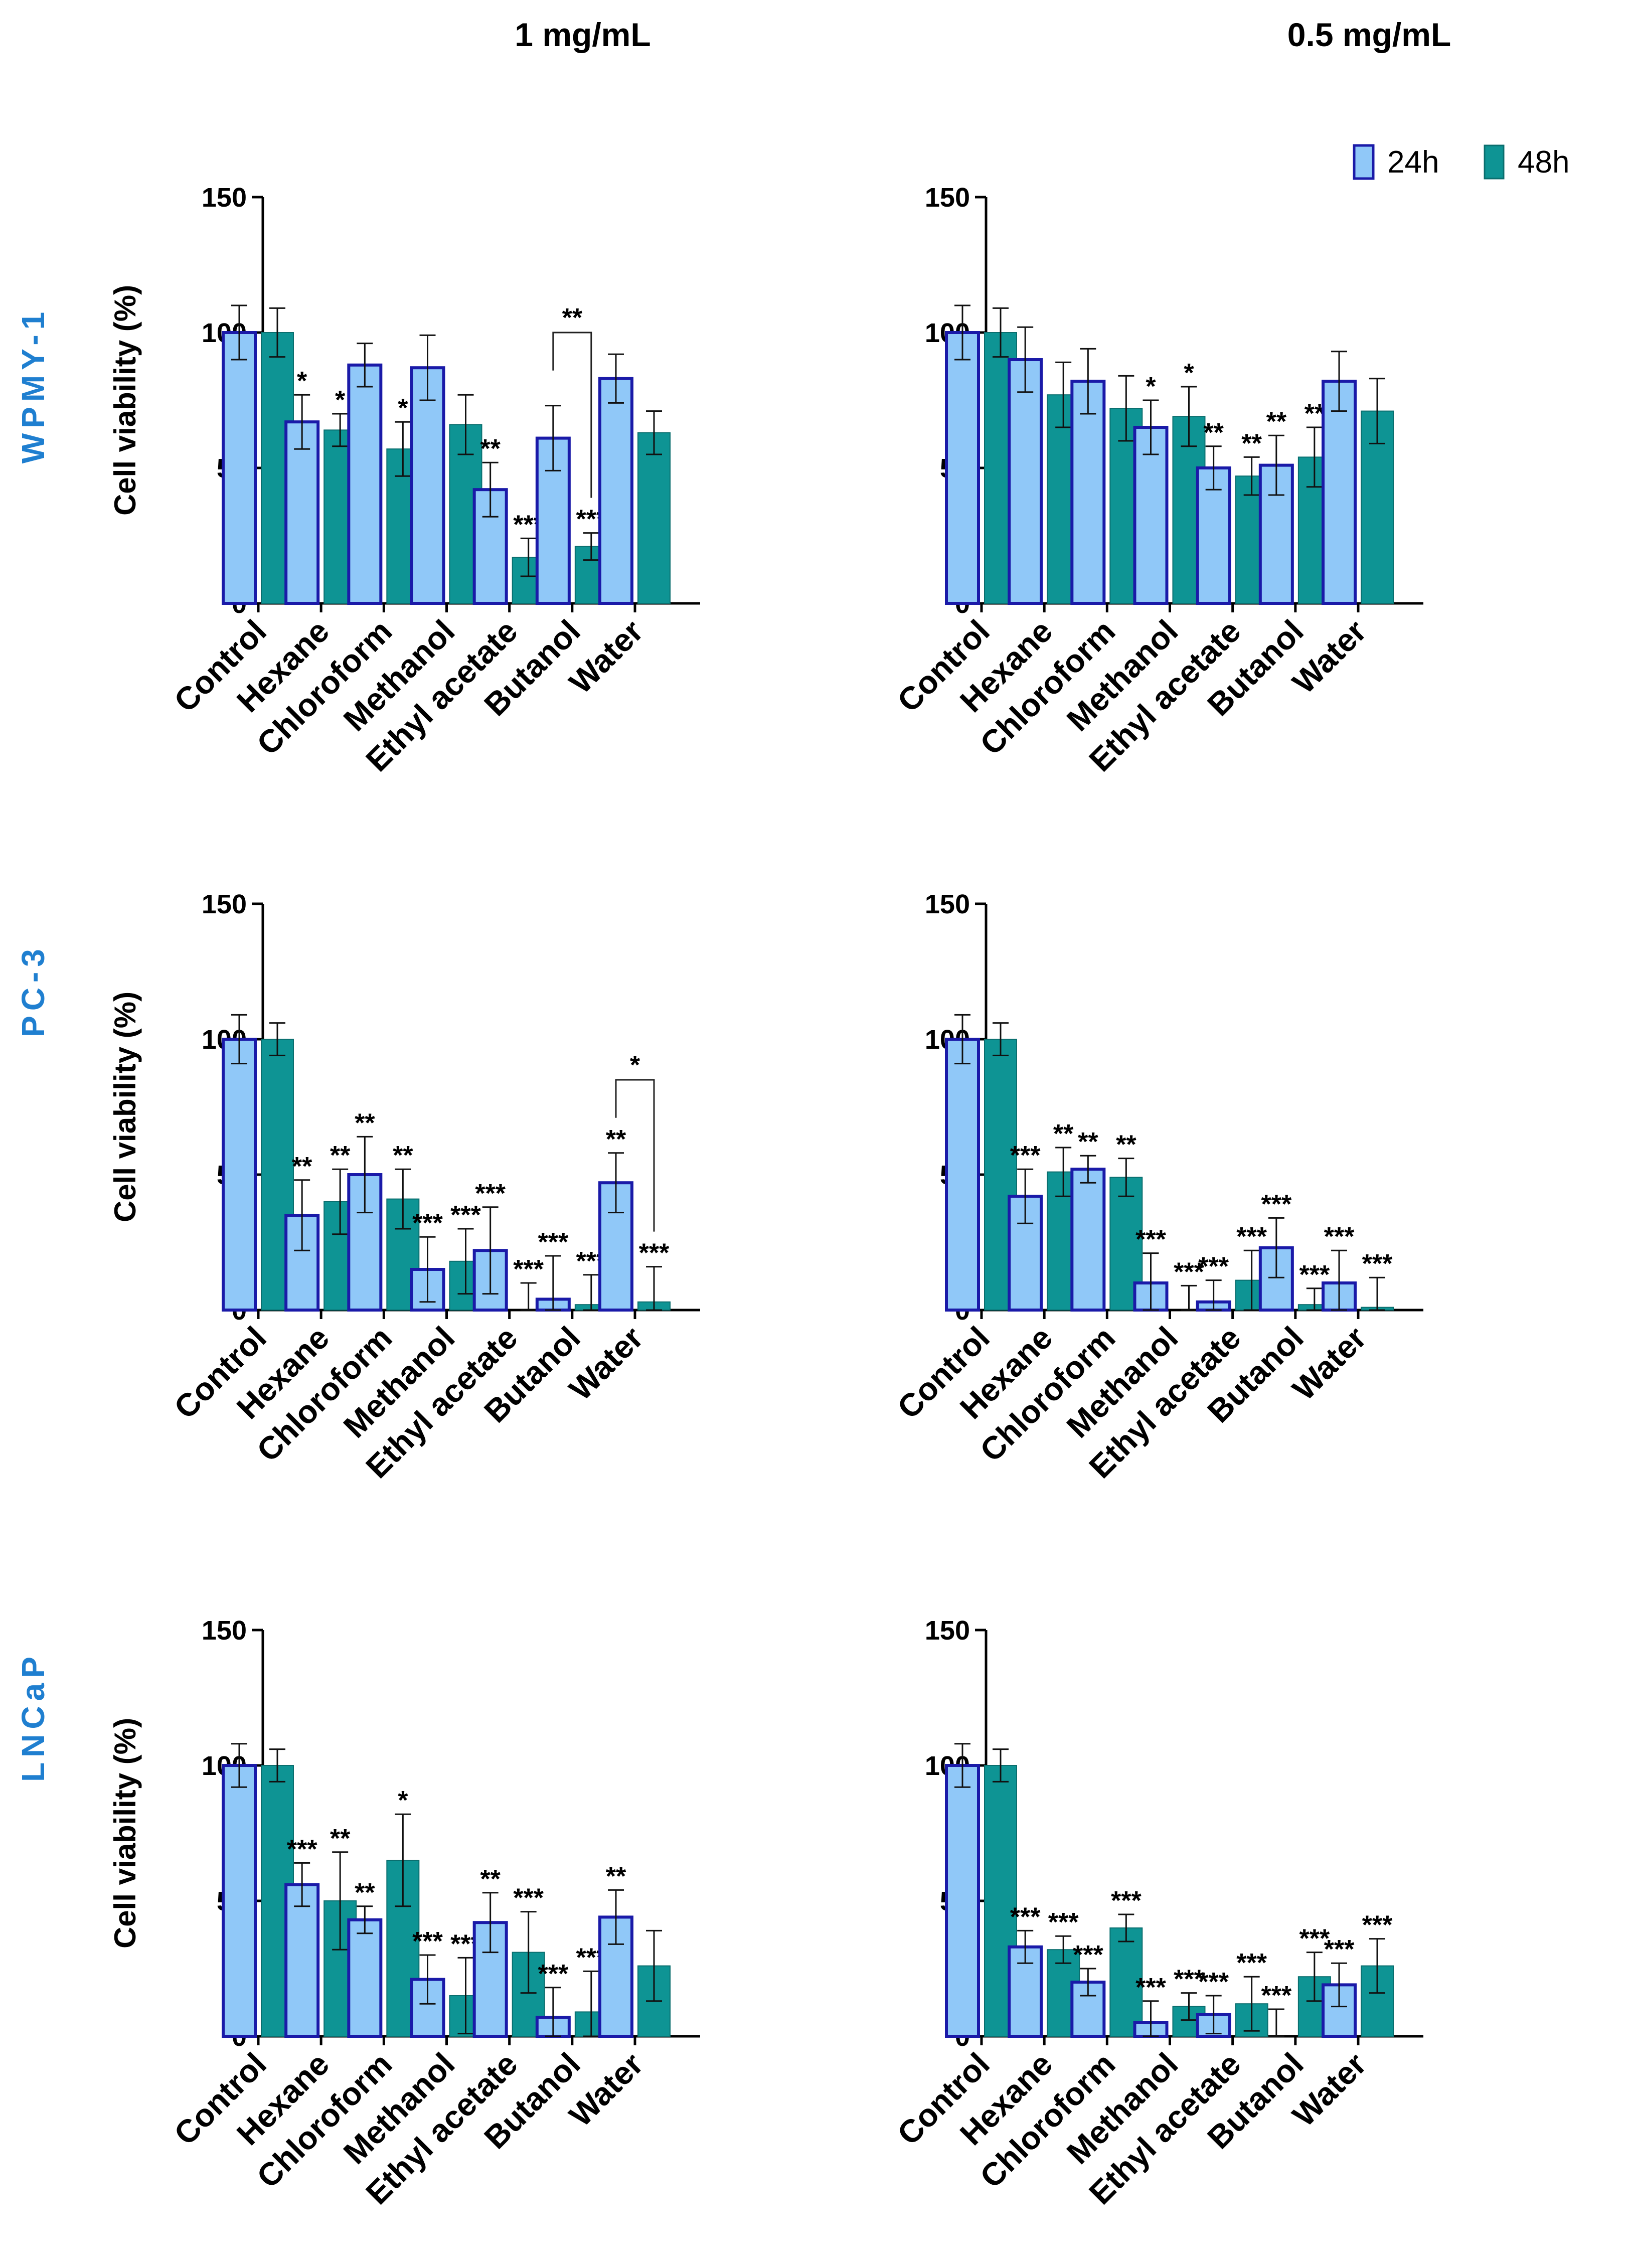  I want to click on significance-mark-24h-hexane: **, so click(302, 1166).